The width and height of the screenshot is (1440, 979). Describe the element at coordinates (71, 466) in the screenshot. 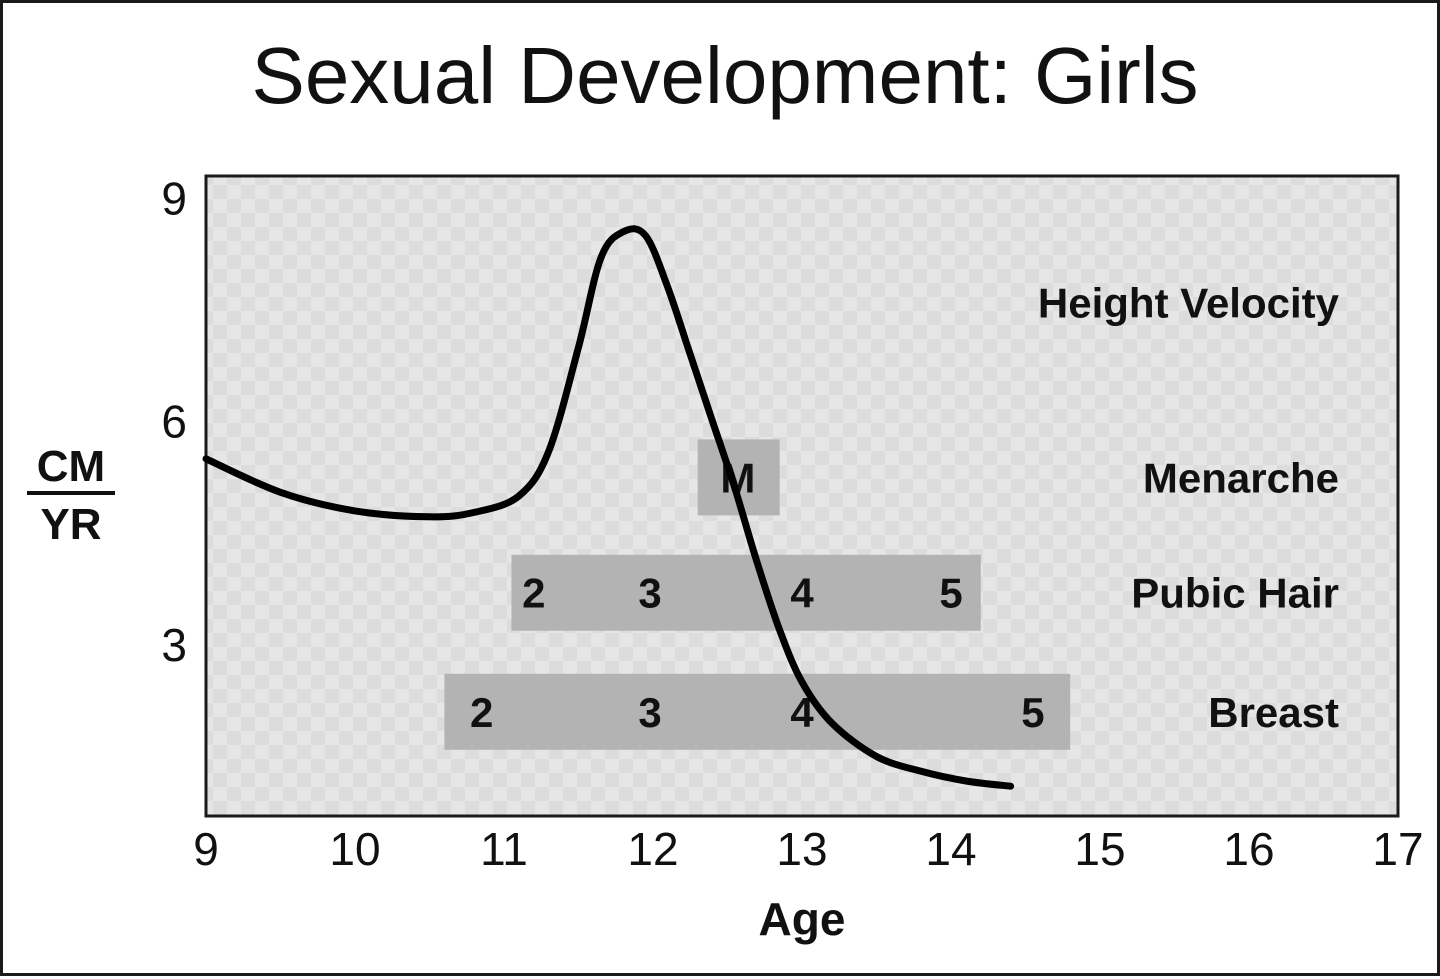

I see `y-unit-numerator: CM` at that location.